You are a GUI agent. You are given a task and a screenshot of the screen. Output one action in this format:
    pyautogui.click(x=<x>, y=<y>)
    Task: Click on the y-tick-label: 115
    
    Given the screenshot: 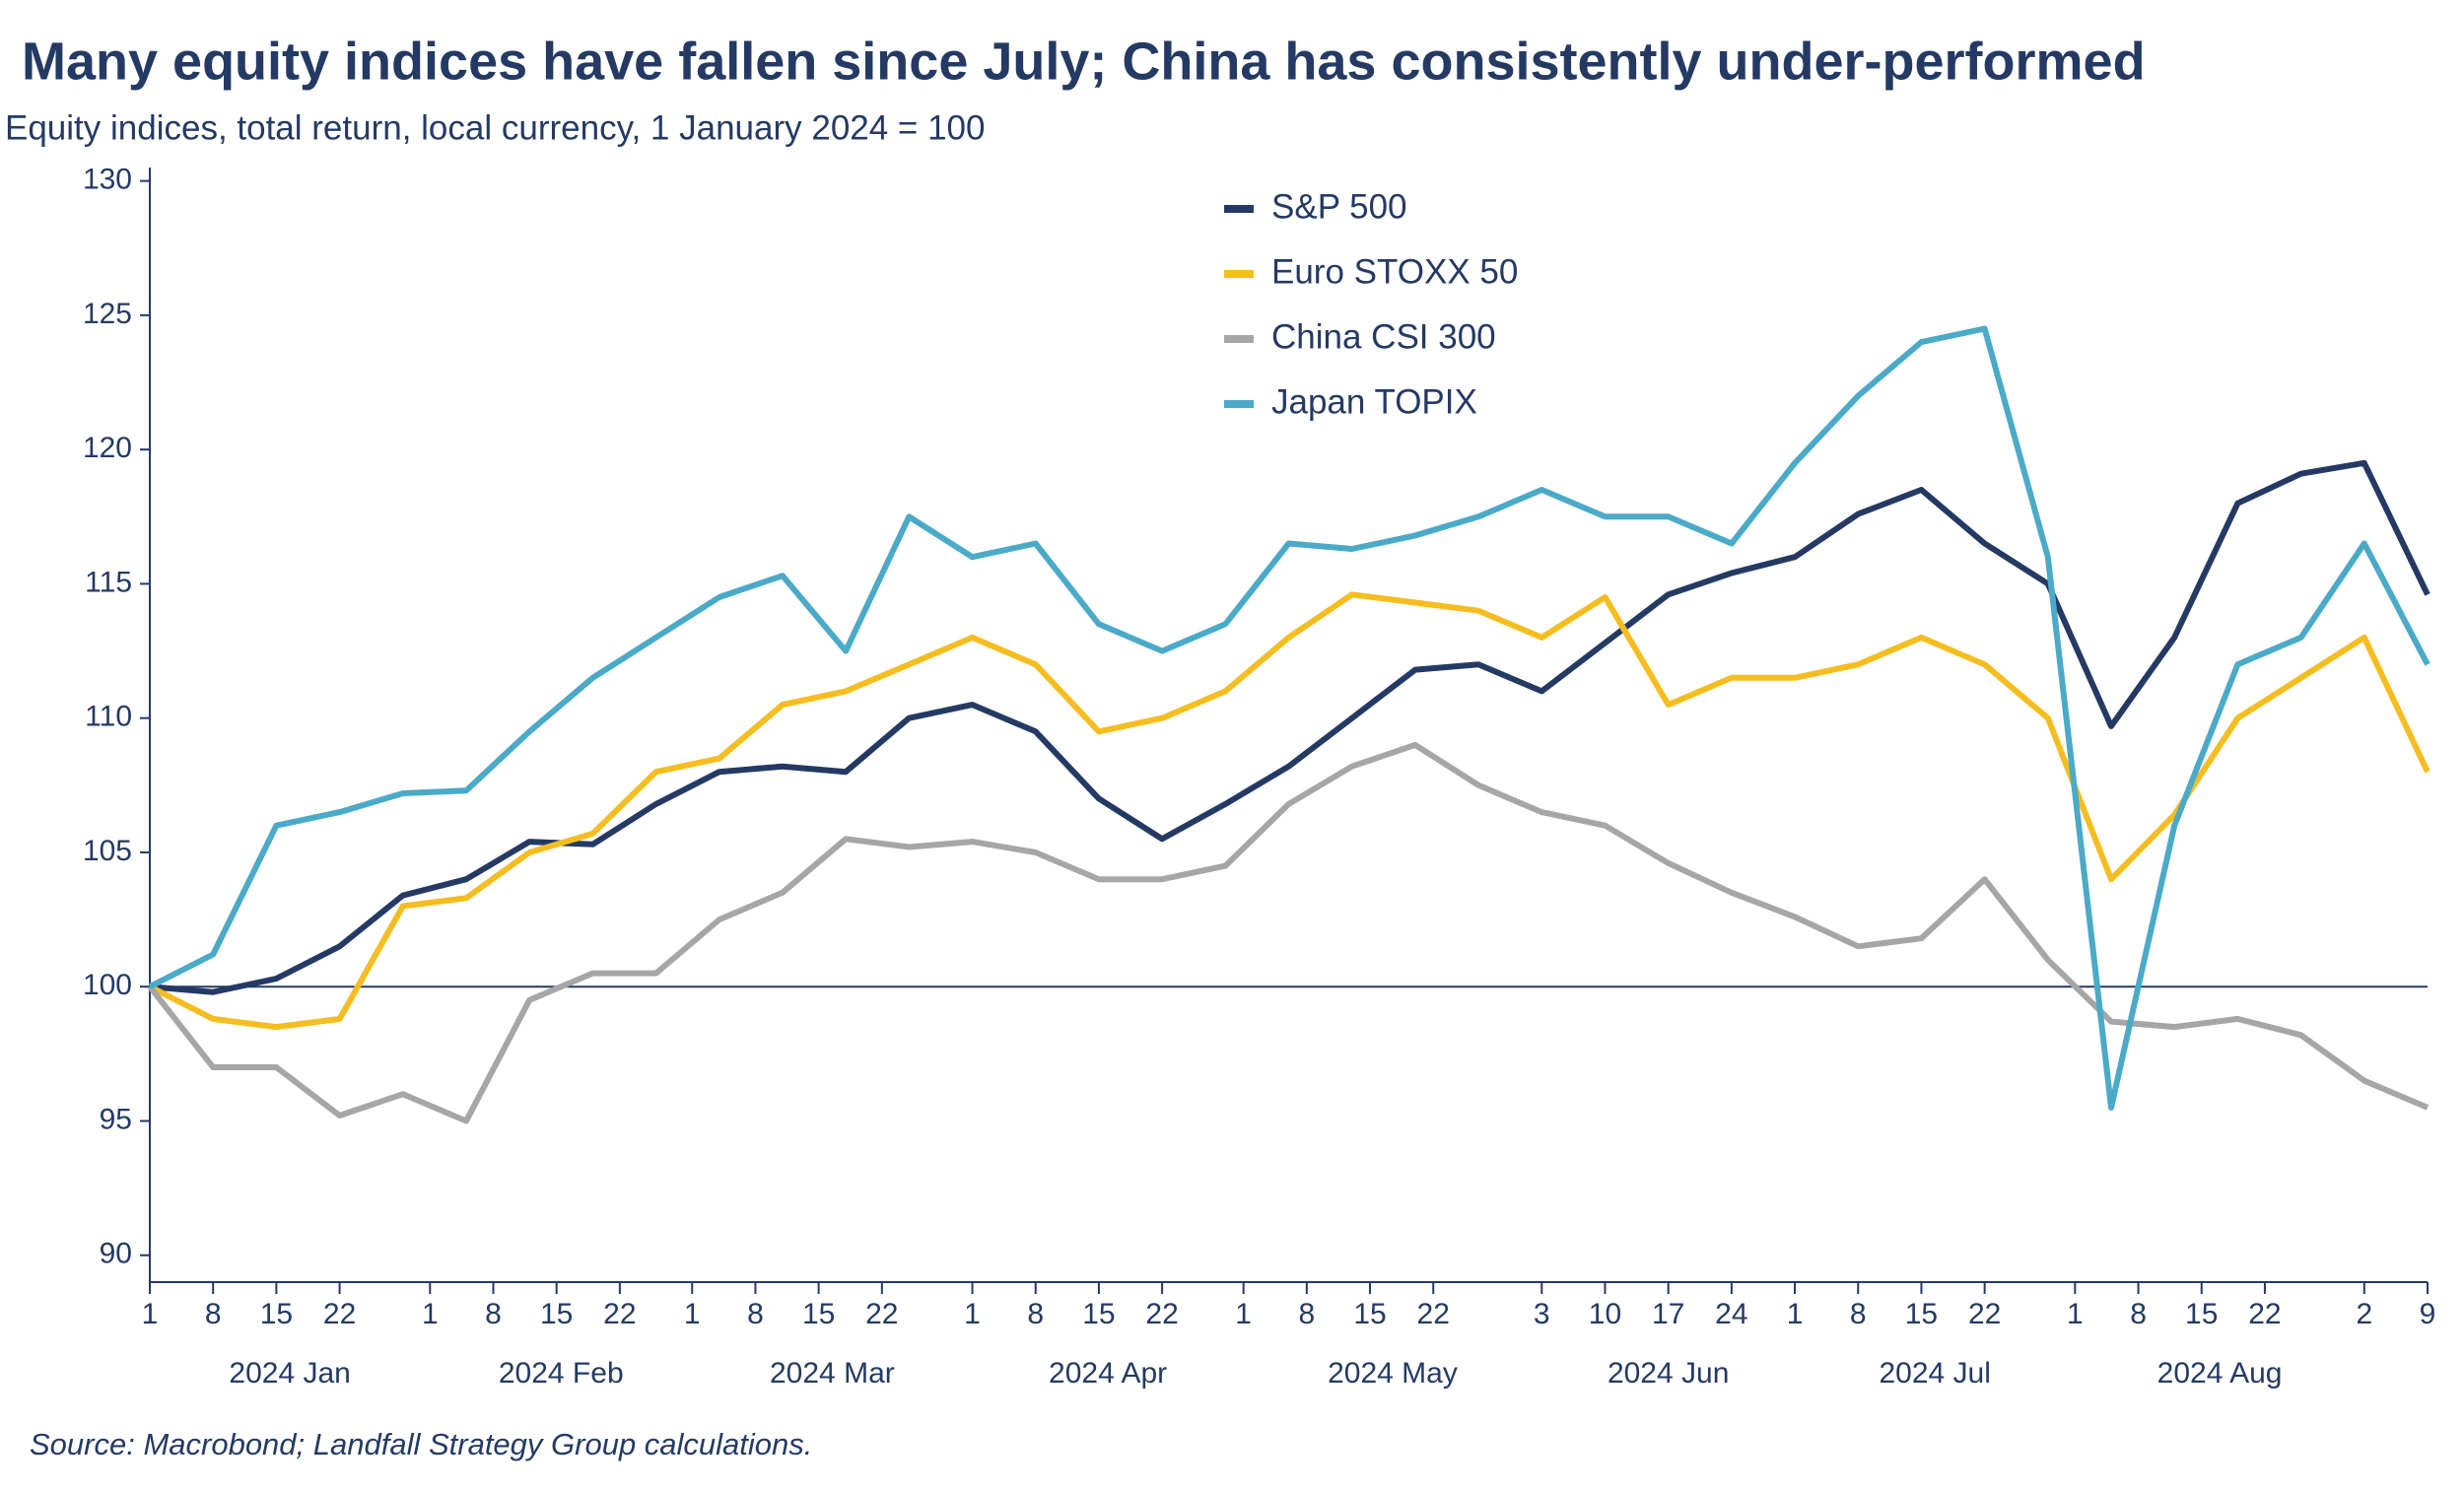 What is the action you would take?
    pyautogui.click(x=108, y=582)
    